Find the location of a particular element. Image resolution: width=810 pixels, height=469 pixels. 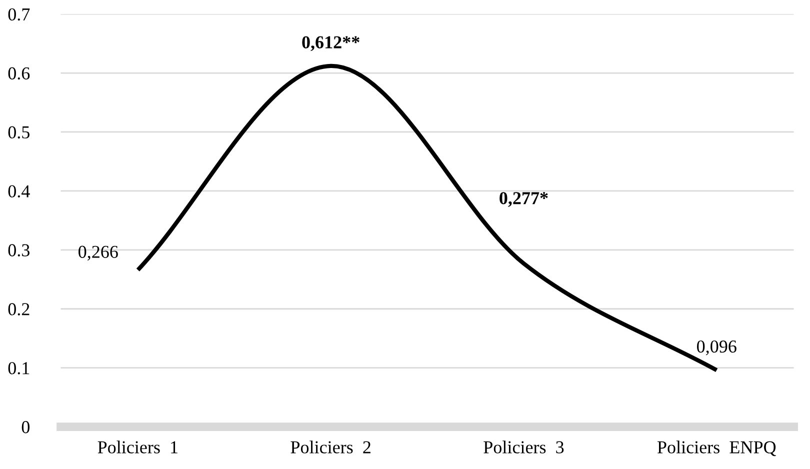

y-tick-label: 0.3 is located at coordinates (19, 250).